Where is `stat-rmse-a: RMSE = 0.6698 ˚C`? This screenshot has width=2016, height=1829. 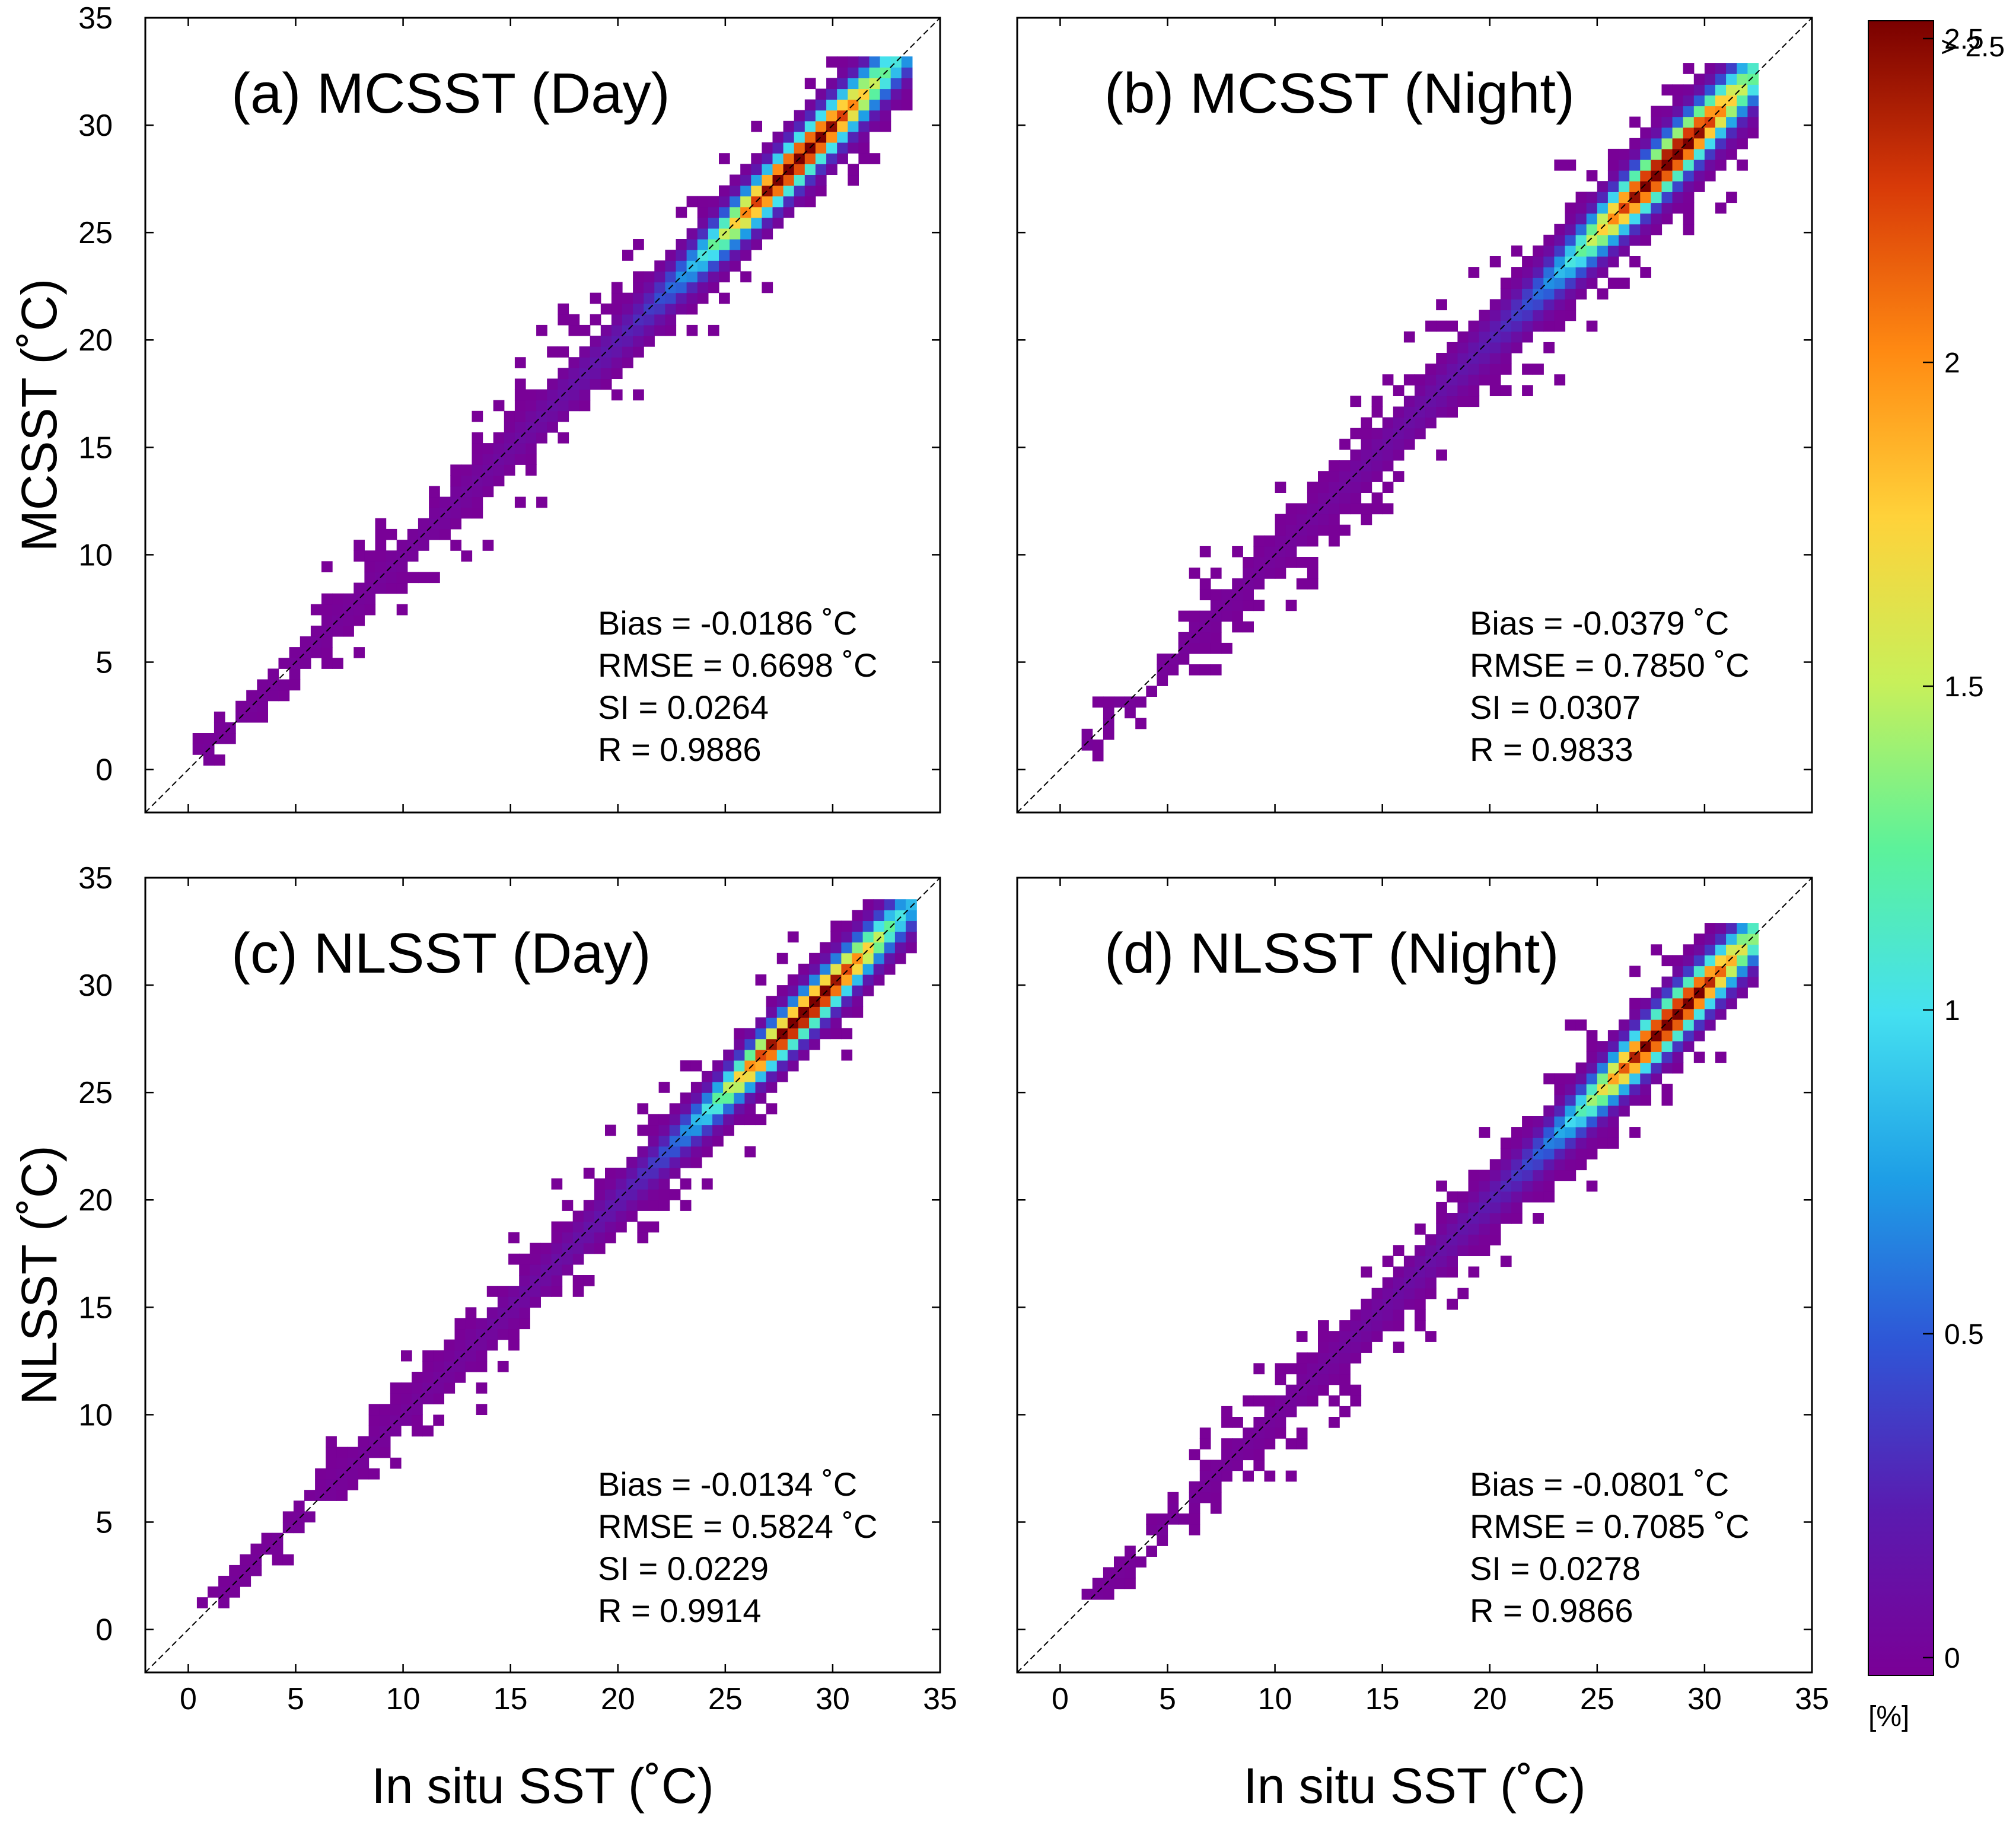
stat-rmse-a: RMSE = 0.6698 ˚C is located at coordinates (738, 665).